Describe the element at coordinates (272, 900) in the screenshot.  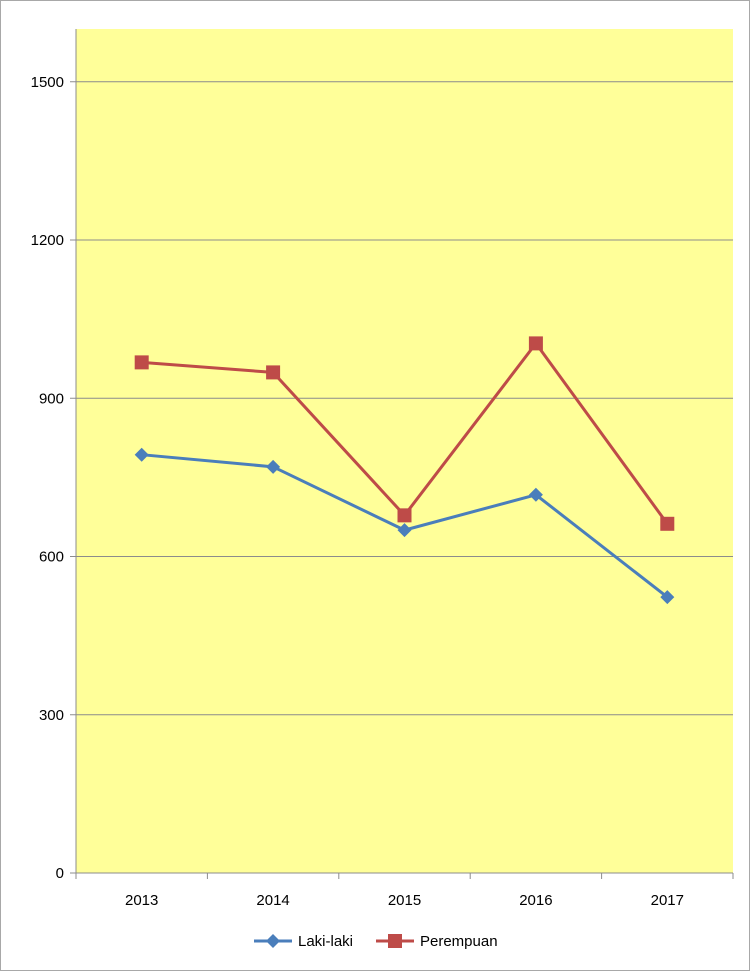
I see `x-tick-label: 2014` at that location.